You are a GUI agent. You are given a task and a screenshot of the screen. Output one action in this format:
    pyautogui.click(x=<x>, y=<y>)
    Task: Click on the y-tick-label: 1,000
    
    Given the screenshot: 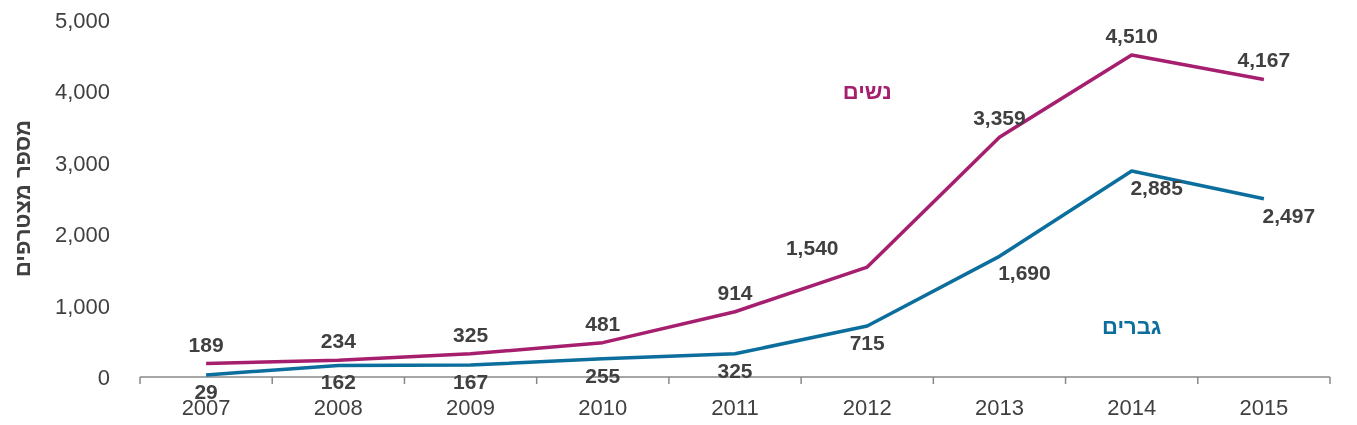 What is the action you would take?
    pyautogui.click(x=82, y=306)
    